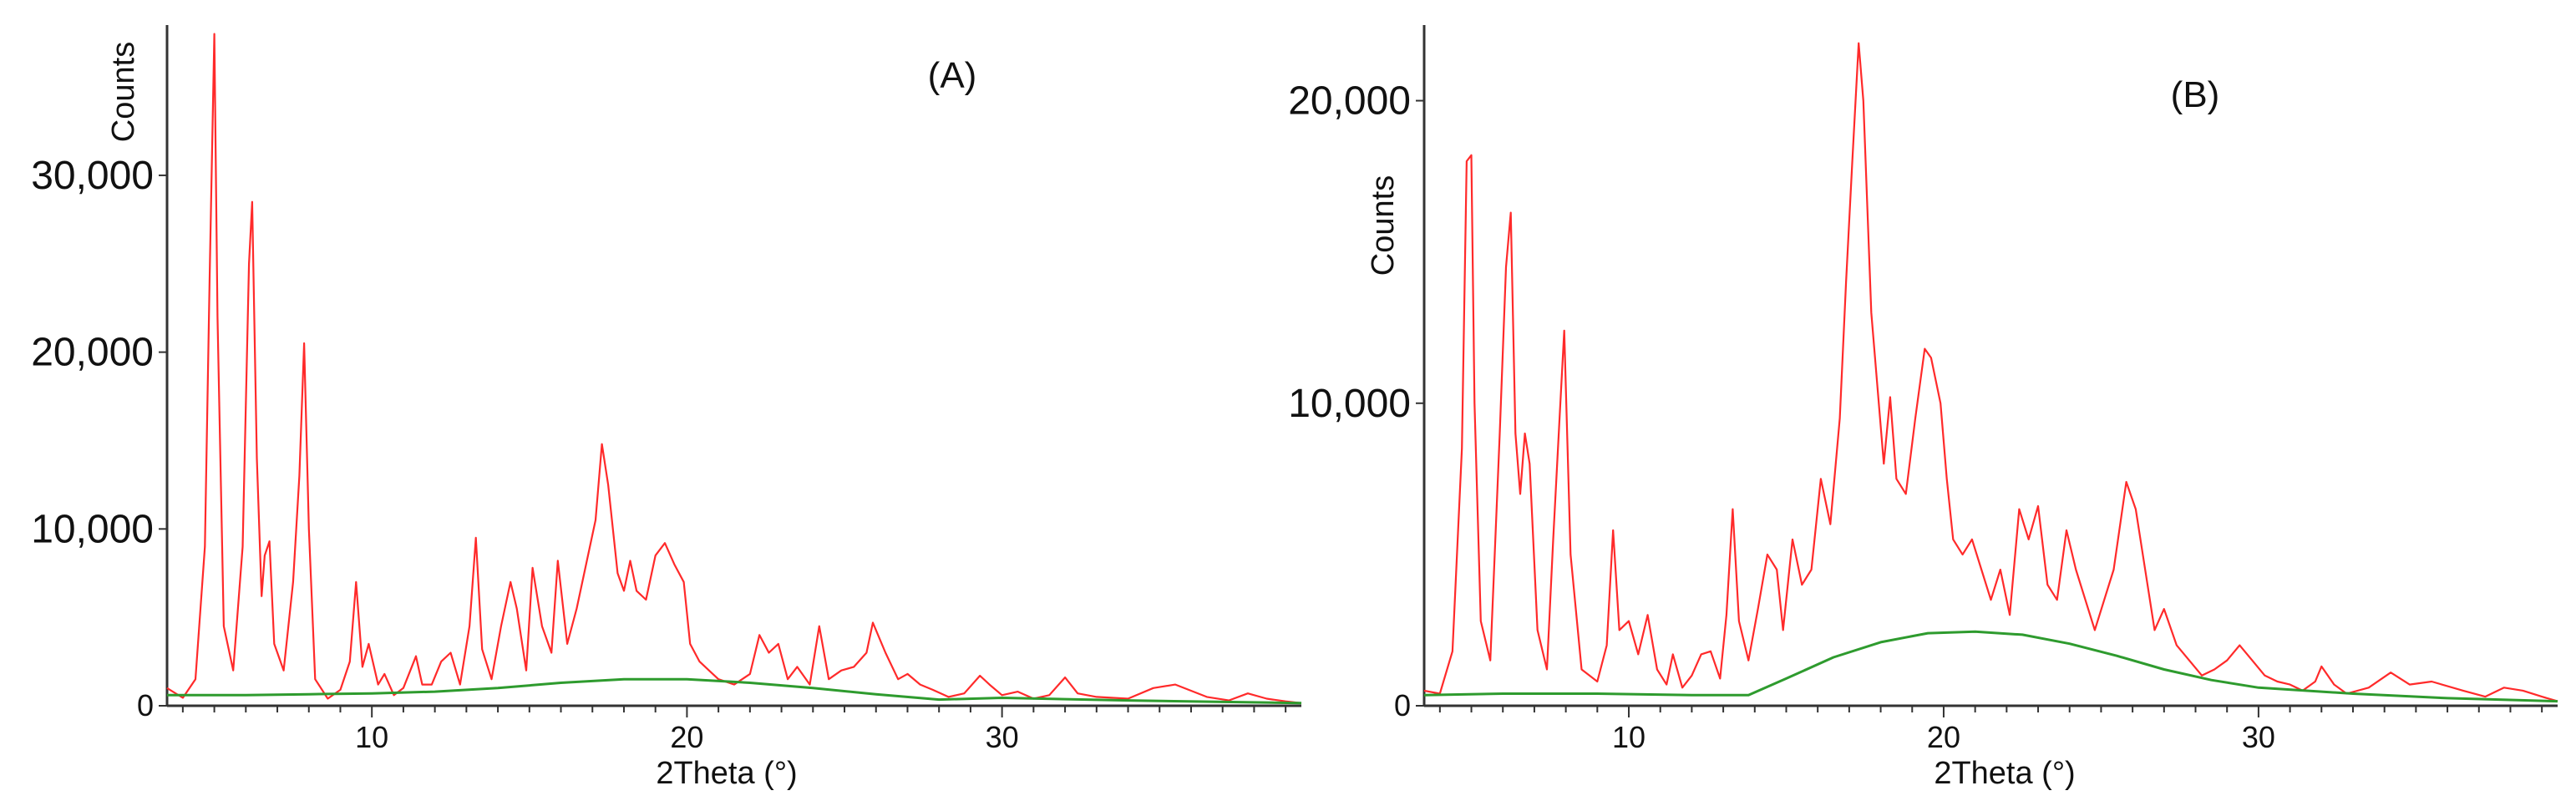  Describe the element at coordinates (92, 176) in the screenshot. I see `panel-a-y-tick-label: 30,000` at that location.